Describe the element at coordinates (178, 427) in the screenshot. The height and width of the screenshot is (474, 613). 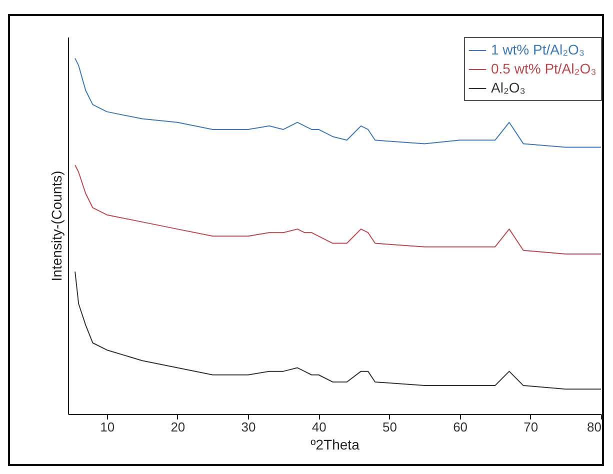
I see `x-tick-label: 20` at that location.